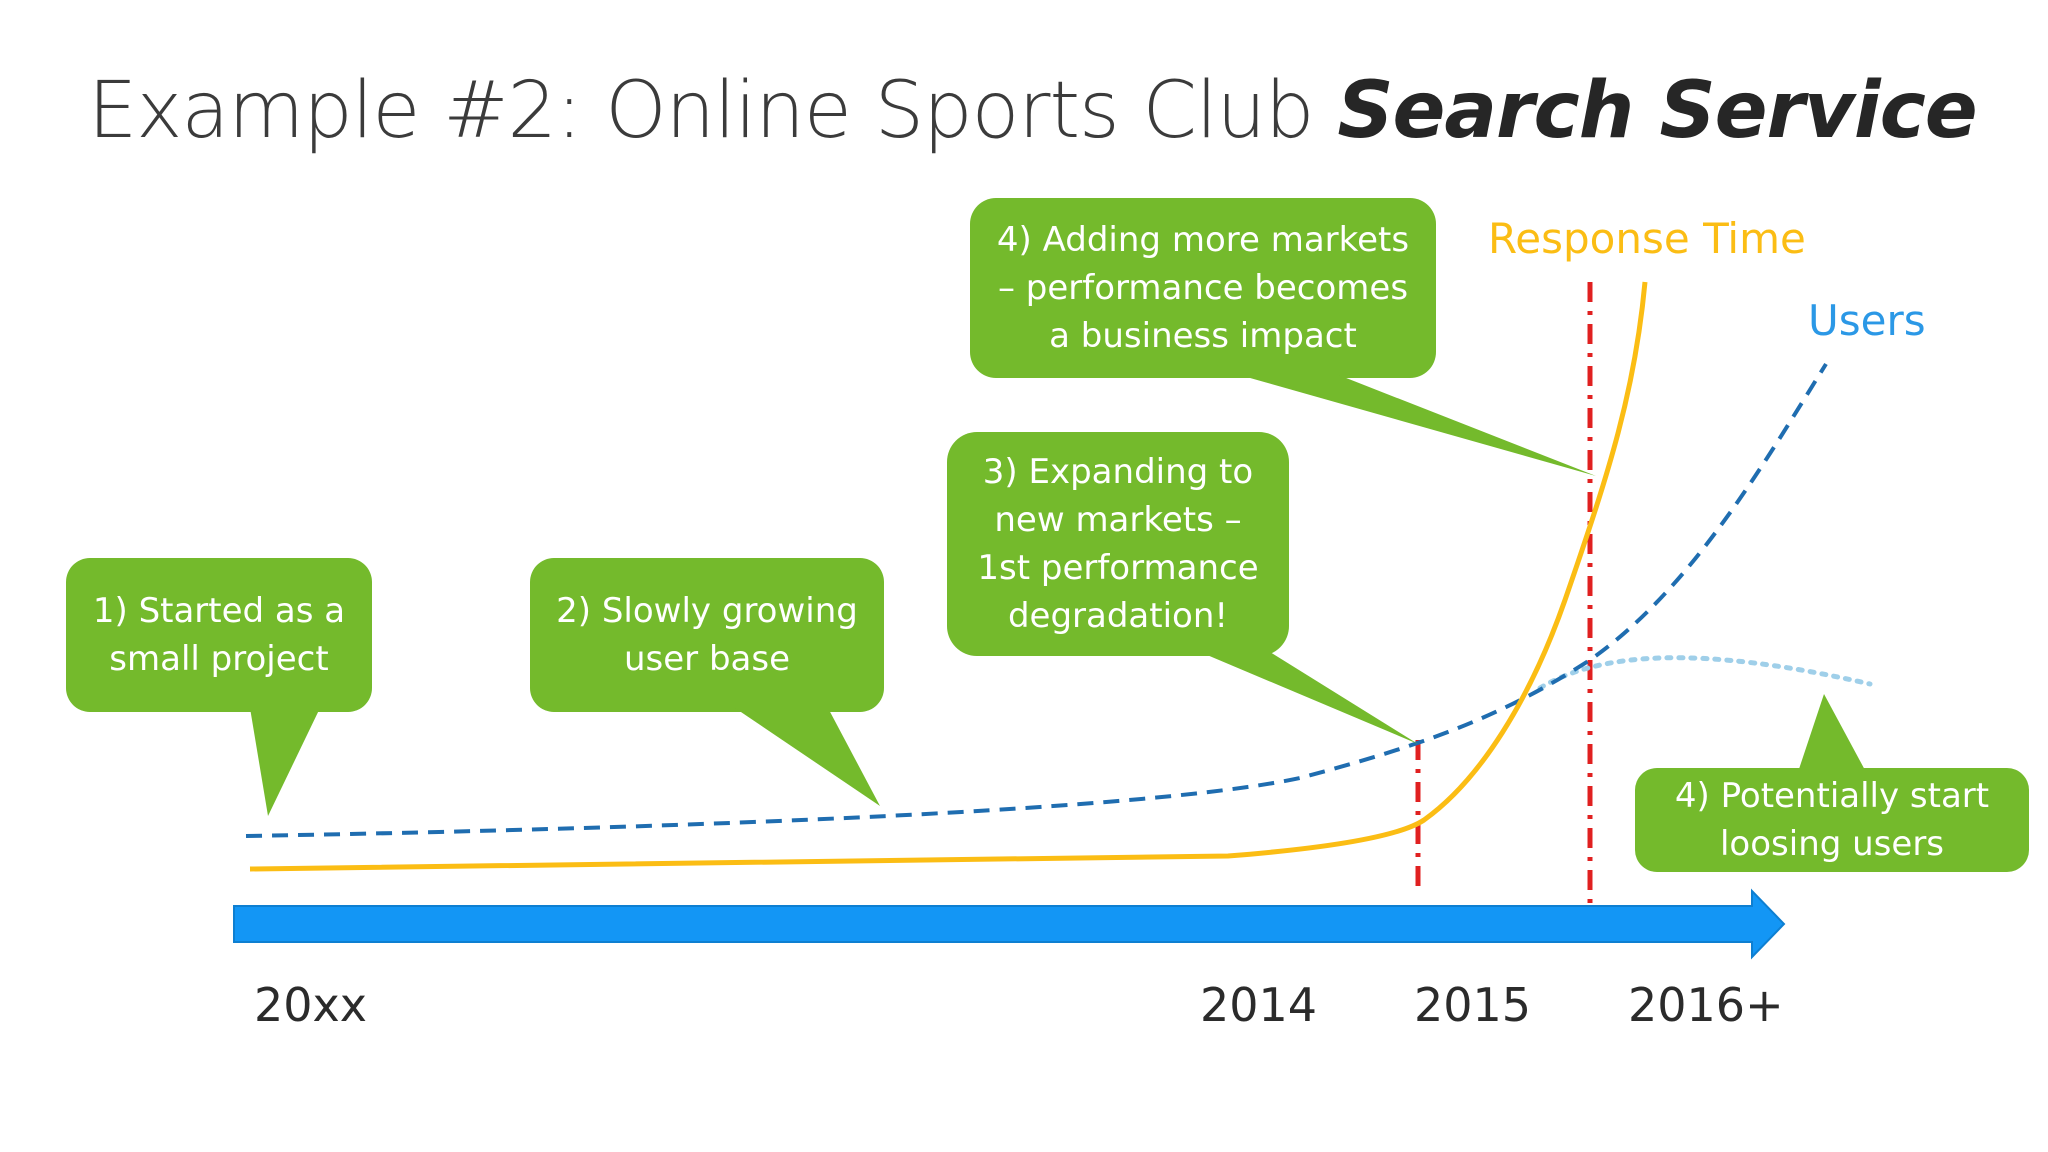 The width and height of the screenshot is (2048, 1152). What do you see at coordinates (1647, 238) in the screenshot?
I see `legend-response-time: Response Time` at bounding box center [1647, 238].